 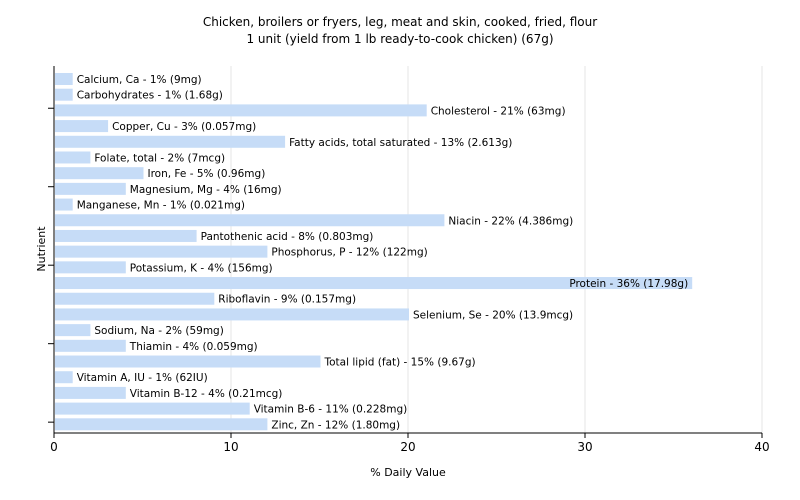 I want to click on bar-label-15: Selenium, Se - 20% (13.9mcg), so click(x=493, y=315).